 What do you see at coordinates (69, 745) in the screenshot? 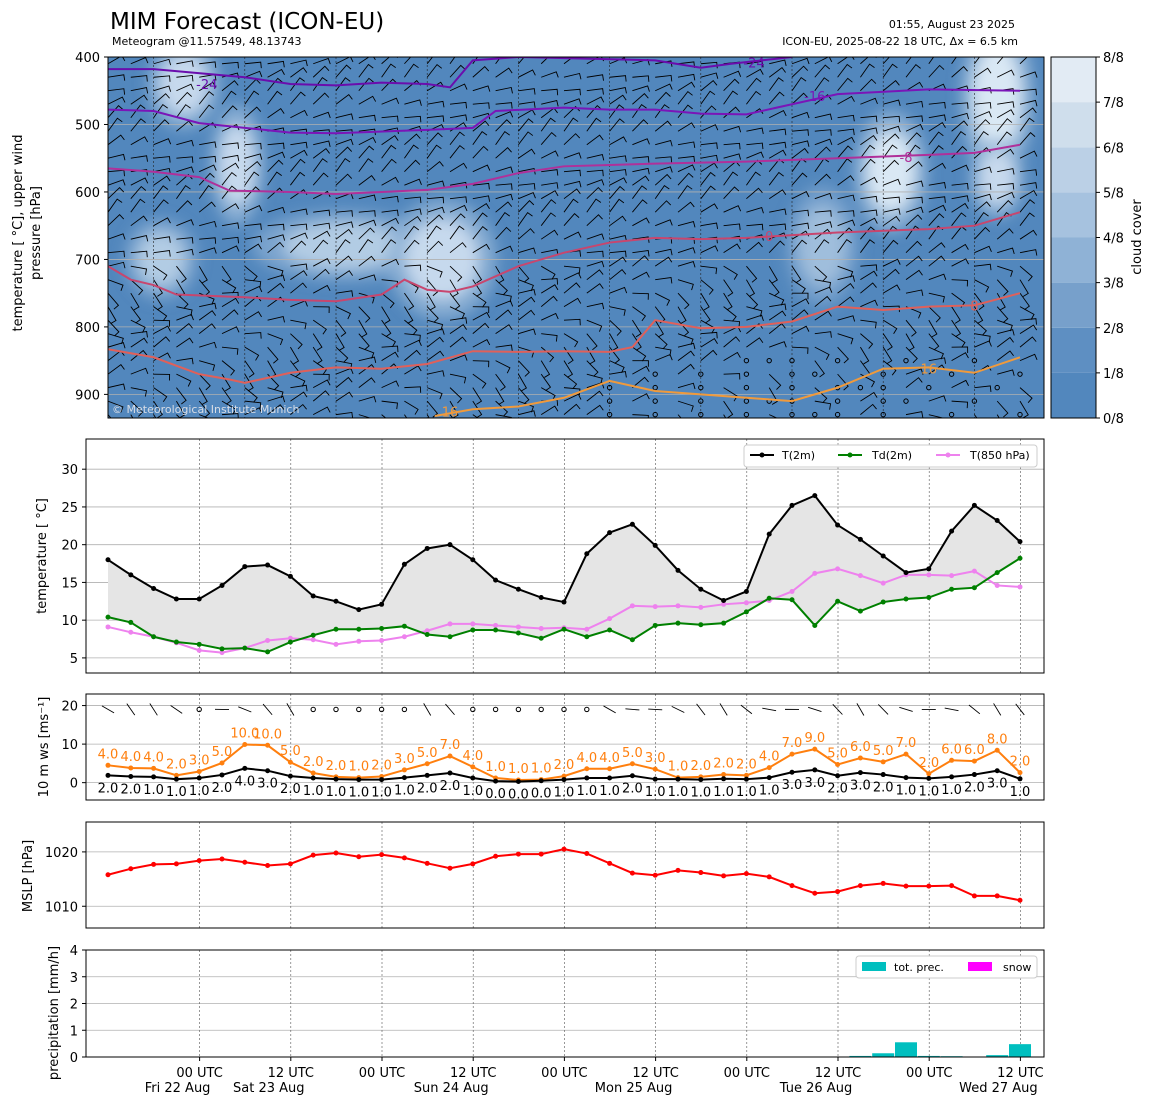
I see `ytick-label: 10` at bounding box center [69, 745].